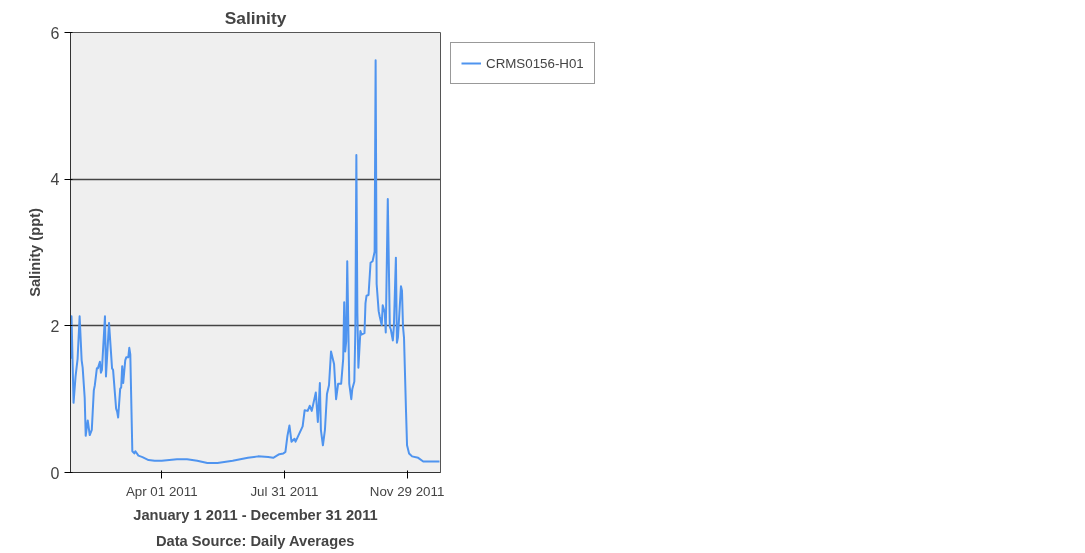 This screenshot has height=553, width=1085. I want to click on y-axis-title: Salinity (ppt), so click(34, 252).